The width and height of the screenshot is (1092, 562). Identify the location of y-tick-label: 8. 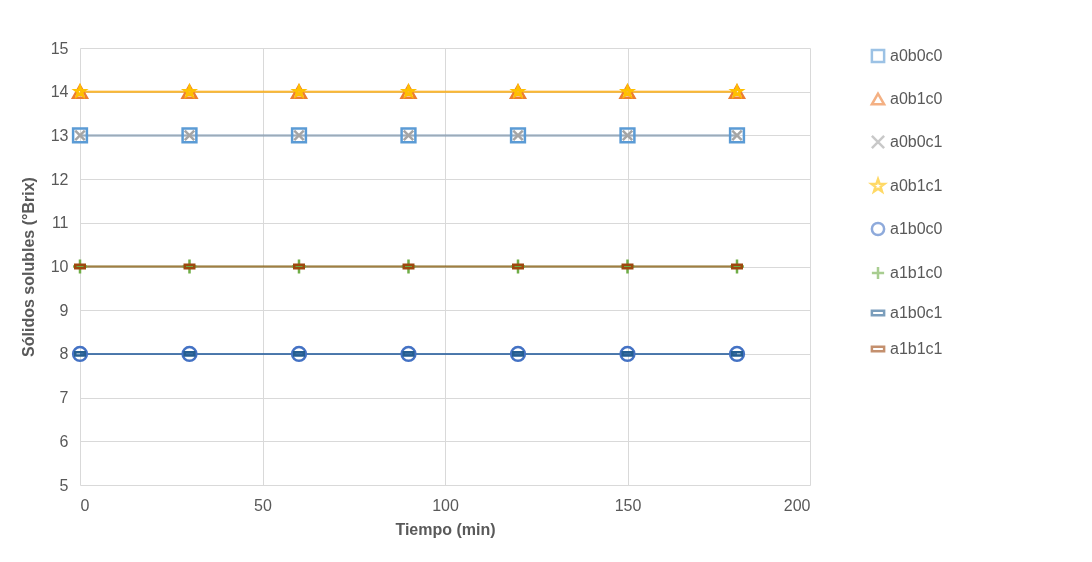
(64, 354).